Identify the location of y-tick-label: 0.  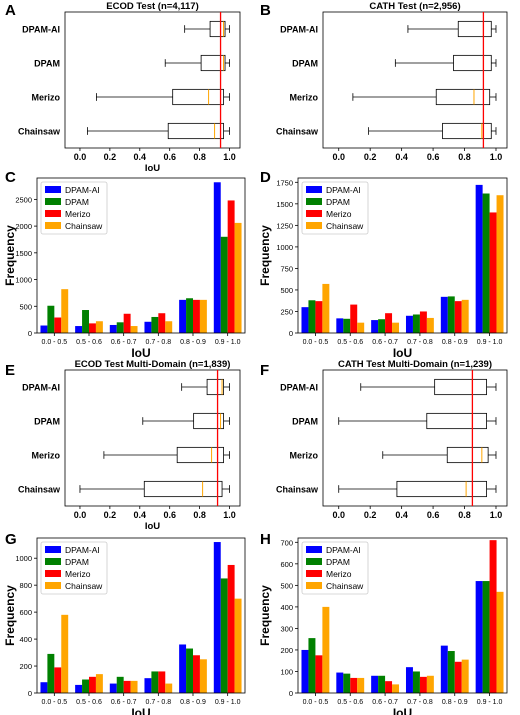
(291, 333).